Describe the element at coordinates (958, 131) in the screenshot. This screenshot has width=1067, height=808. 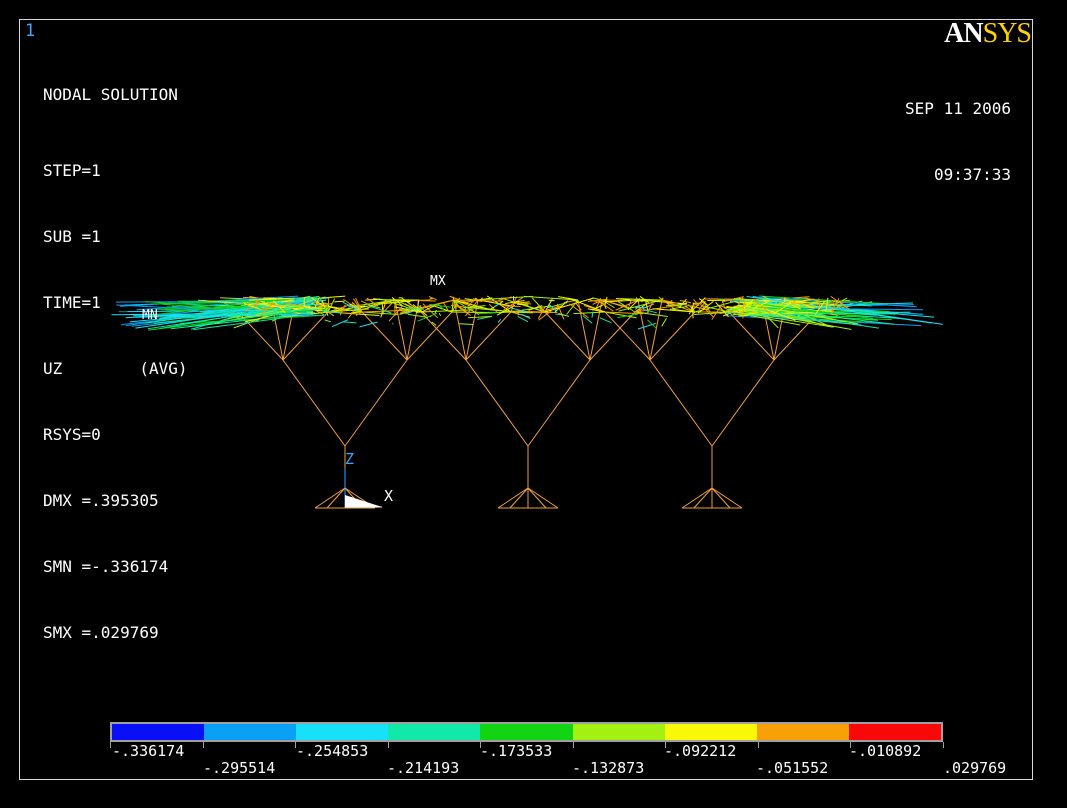
I see `timestamp-block: SEP 11 2006 09:37:33` at that location.